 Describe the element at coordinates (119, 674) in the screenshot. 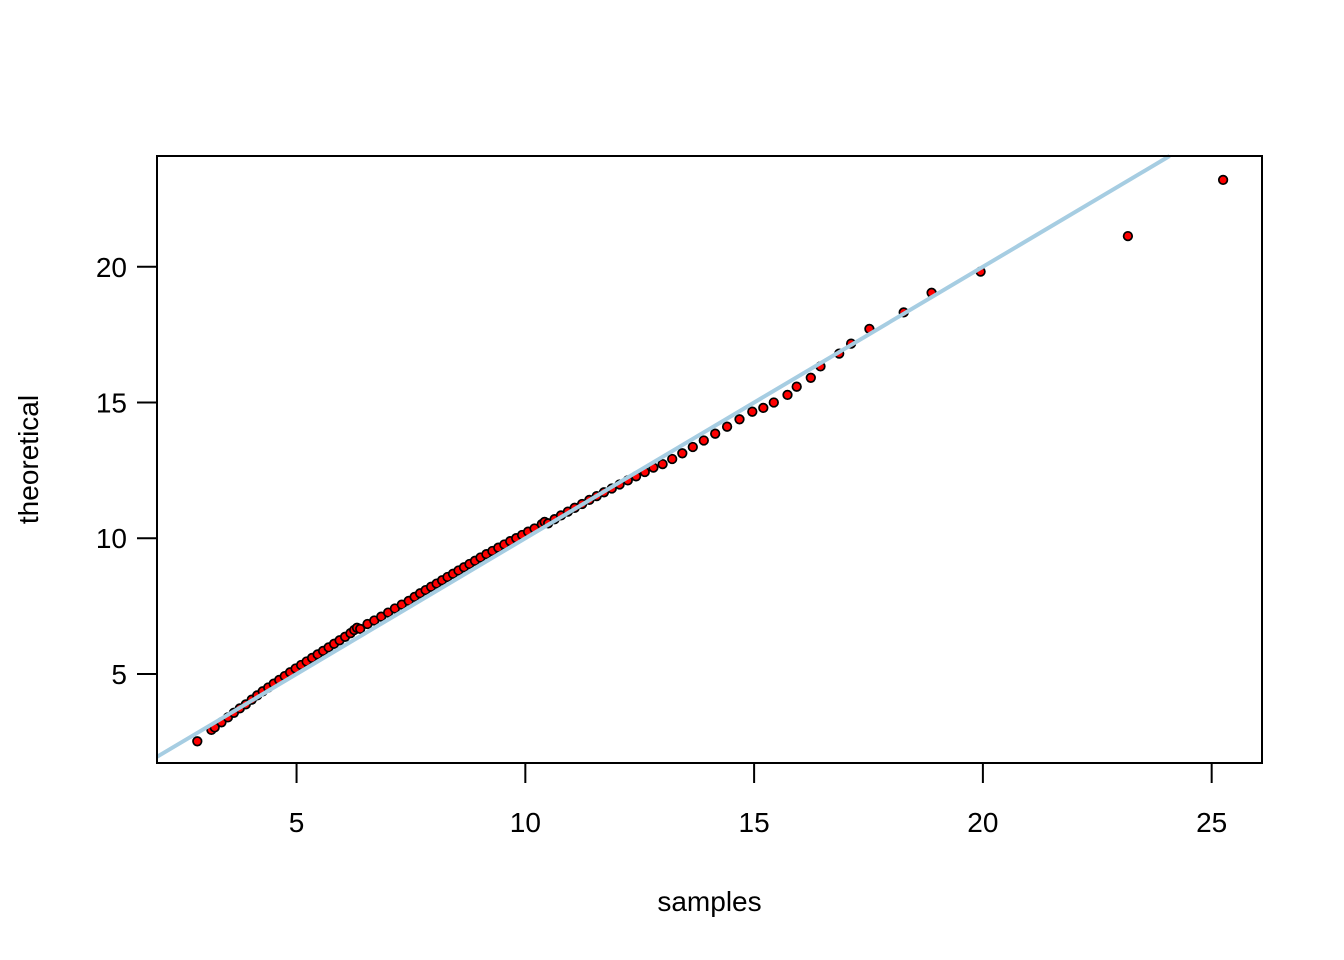

I see `y-tick-label: 5` at that location.